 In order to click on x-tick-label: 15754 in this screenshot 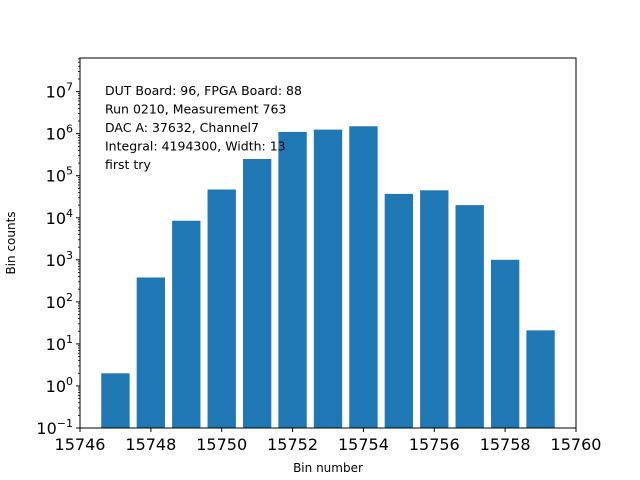, I will do `click(363, 444)`.